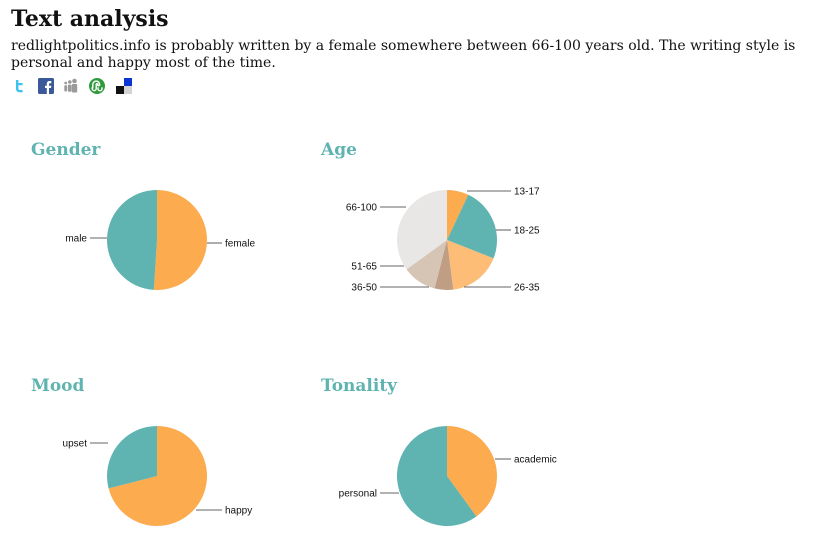 This screenshot has height=560, width=822. I want to click on slice-label-personal: personal, so click(358, 494).